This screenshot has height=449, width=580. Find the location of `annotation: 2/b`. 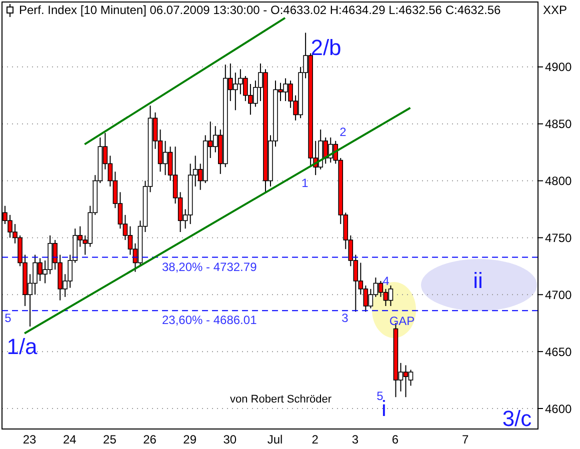

annotation: 2/b is located at coordinates (326, 47).